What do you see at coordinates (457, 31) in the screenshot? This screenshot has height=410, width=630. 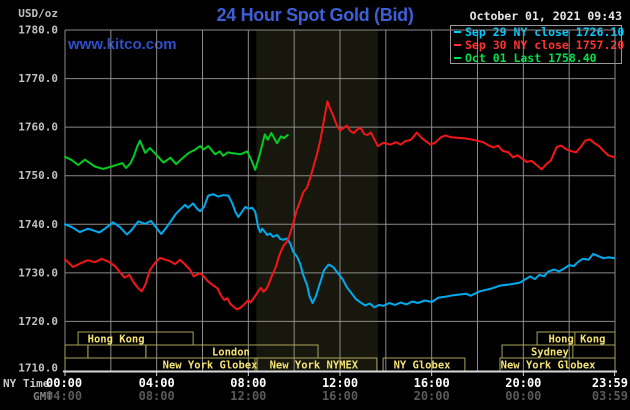 I see `sep29-dash-icon` at bounding box center [457, 31].